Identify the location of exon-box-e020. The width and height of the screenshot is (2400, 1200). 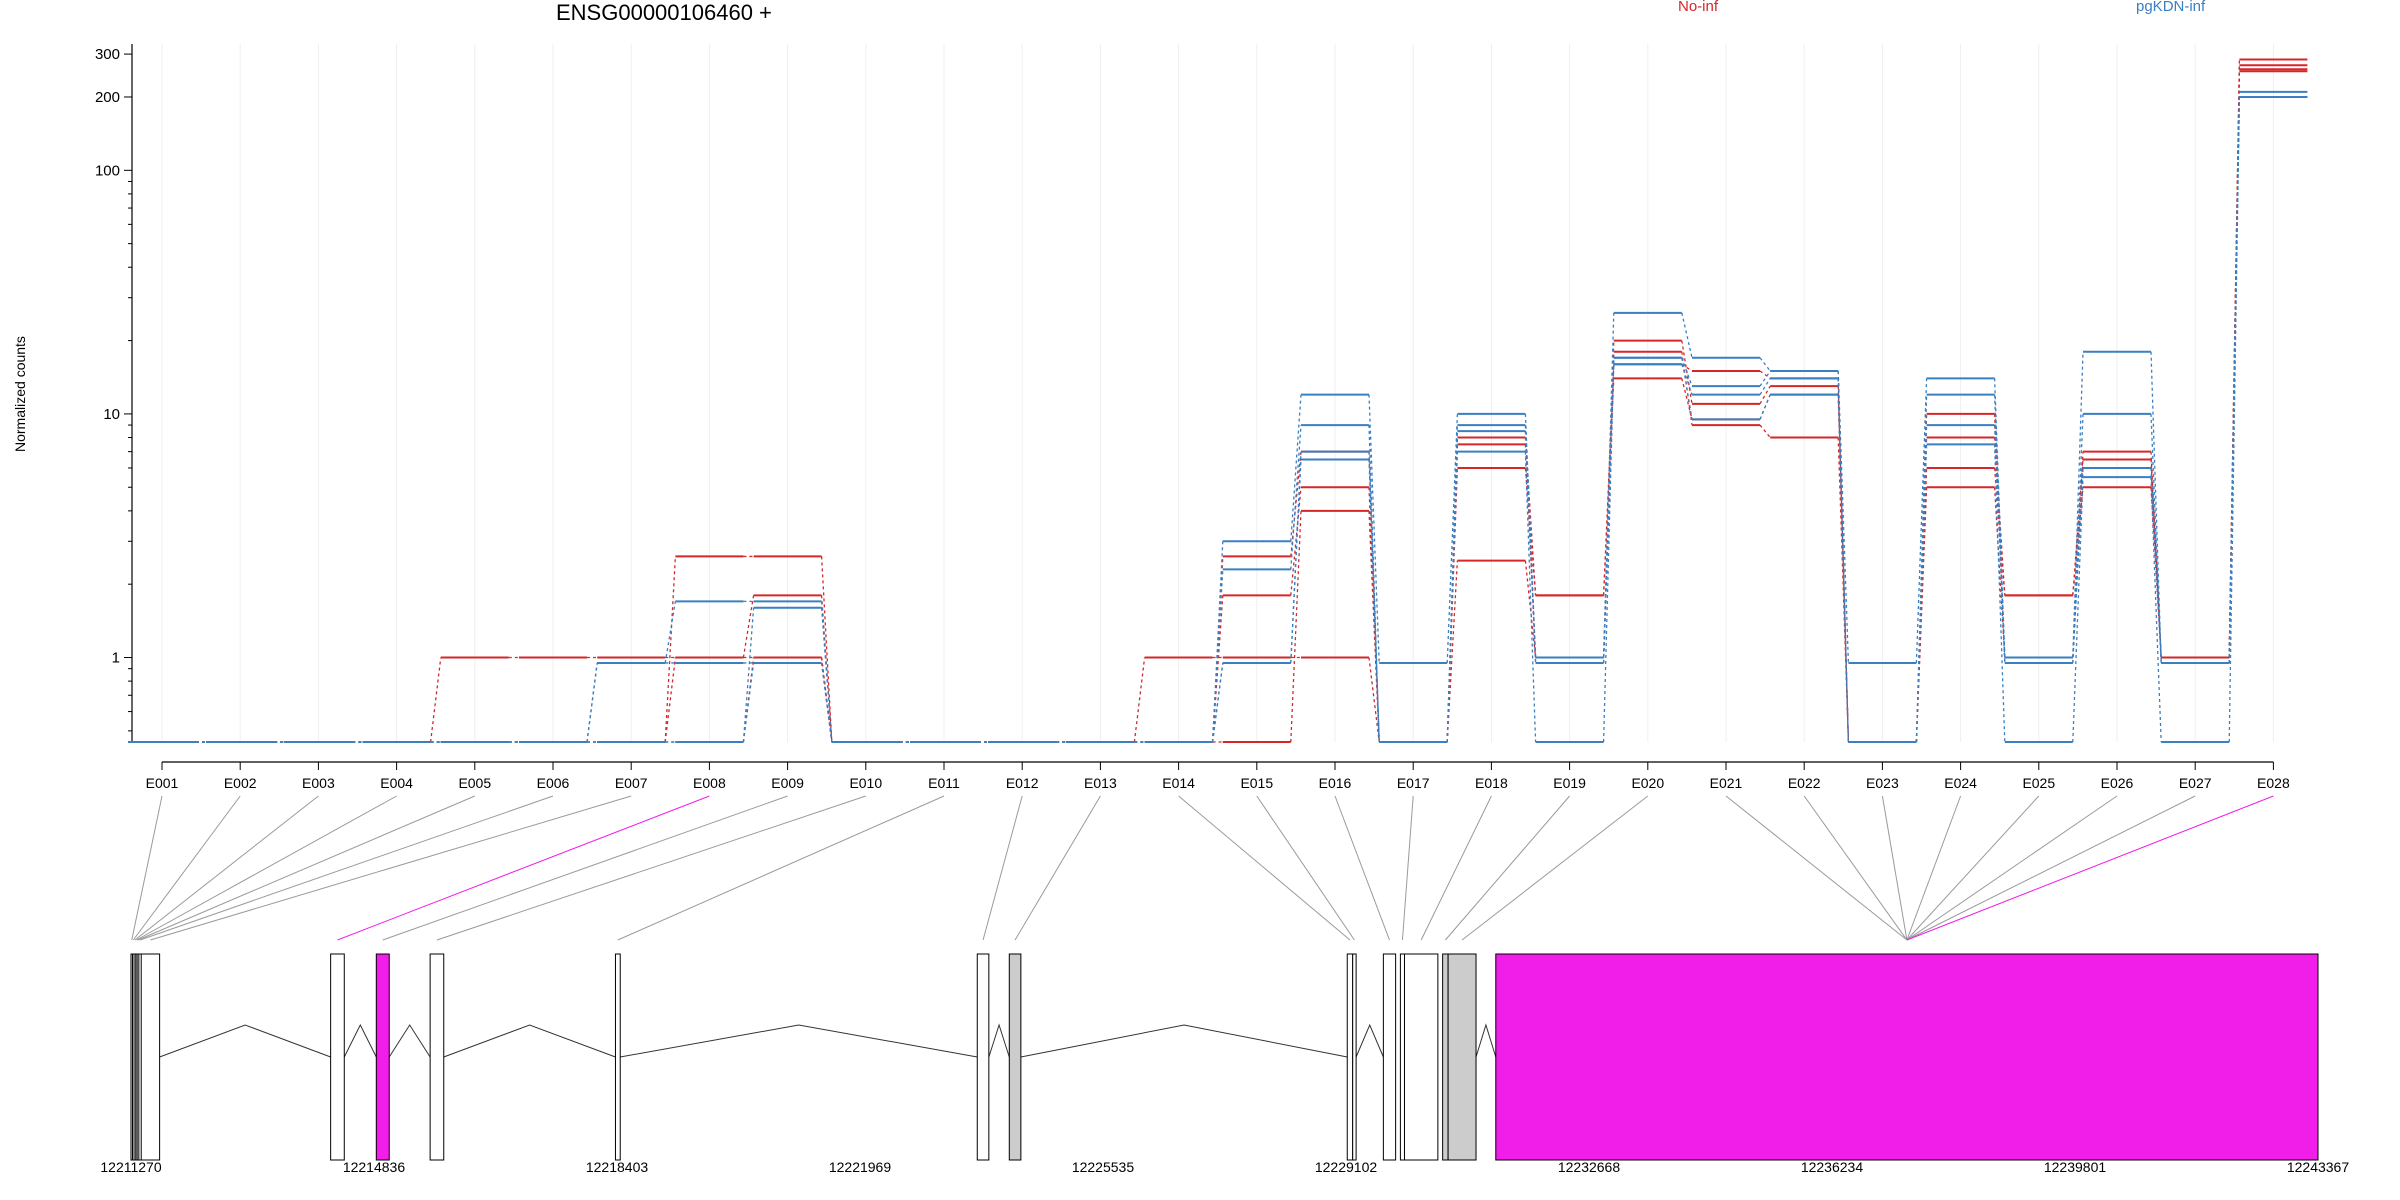
(1462, 1057).